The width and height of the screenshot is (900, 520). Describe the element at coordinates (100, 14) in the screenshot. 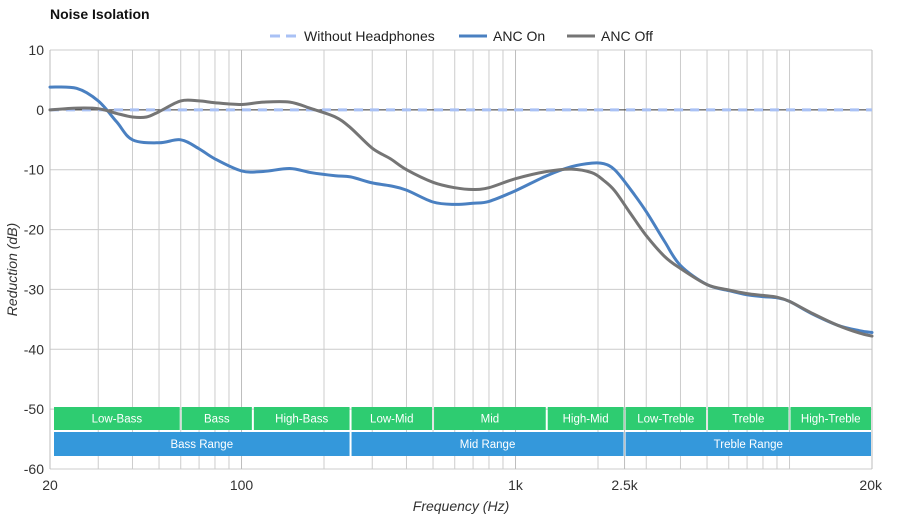

I see `chart-title: Noise Isolation` at that location.